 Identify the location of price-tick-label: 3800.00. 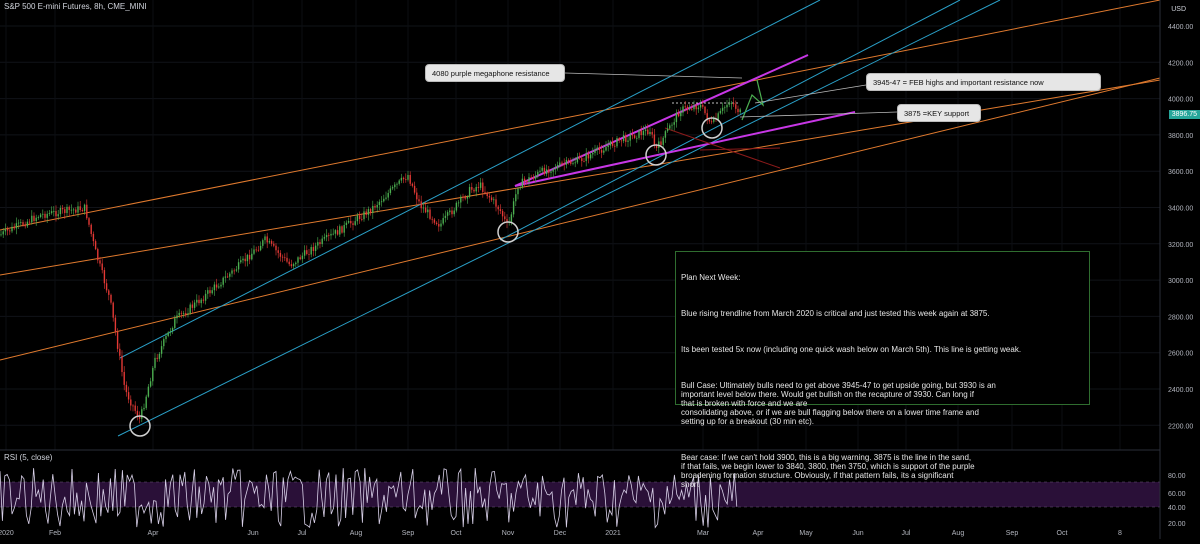
(1180, 136).